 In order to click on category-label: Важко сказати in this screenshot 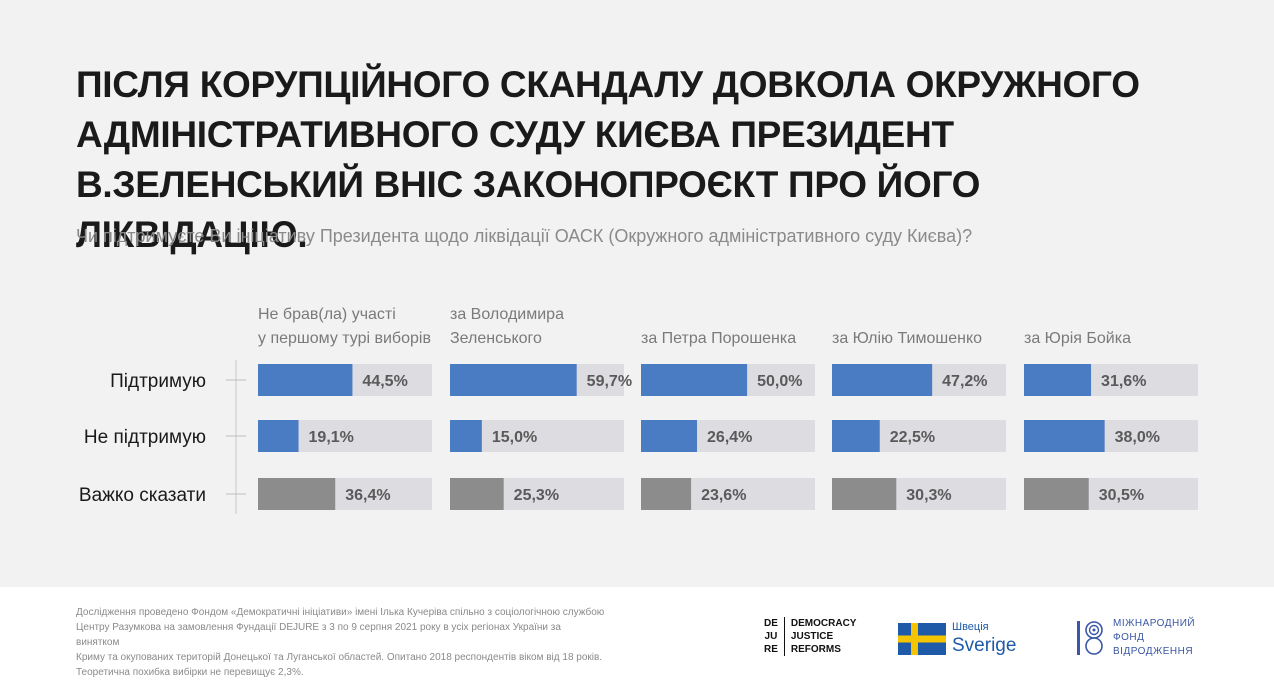, I will do `click(142, 495)`.